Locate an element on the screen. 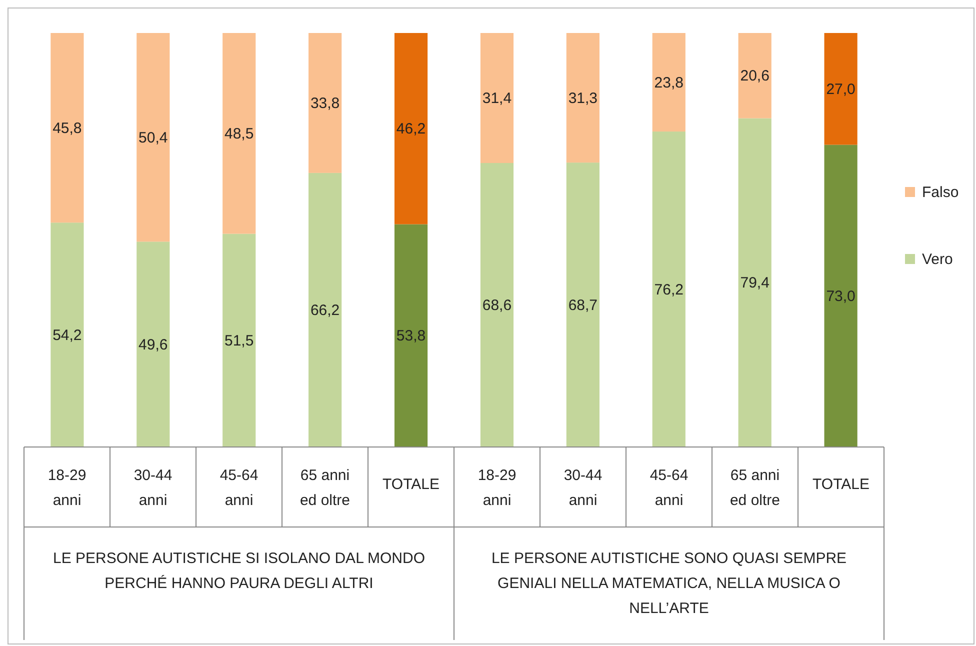  data-label: 31,3 is located at coordinates (583, 98).